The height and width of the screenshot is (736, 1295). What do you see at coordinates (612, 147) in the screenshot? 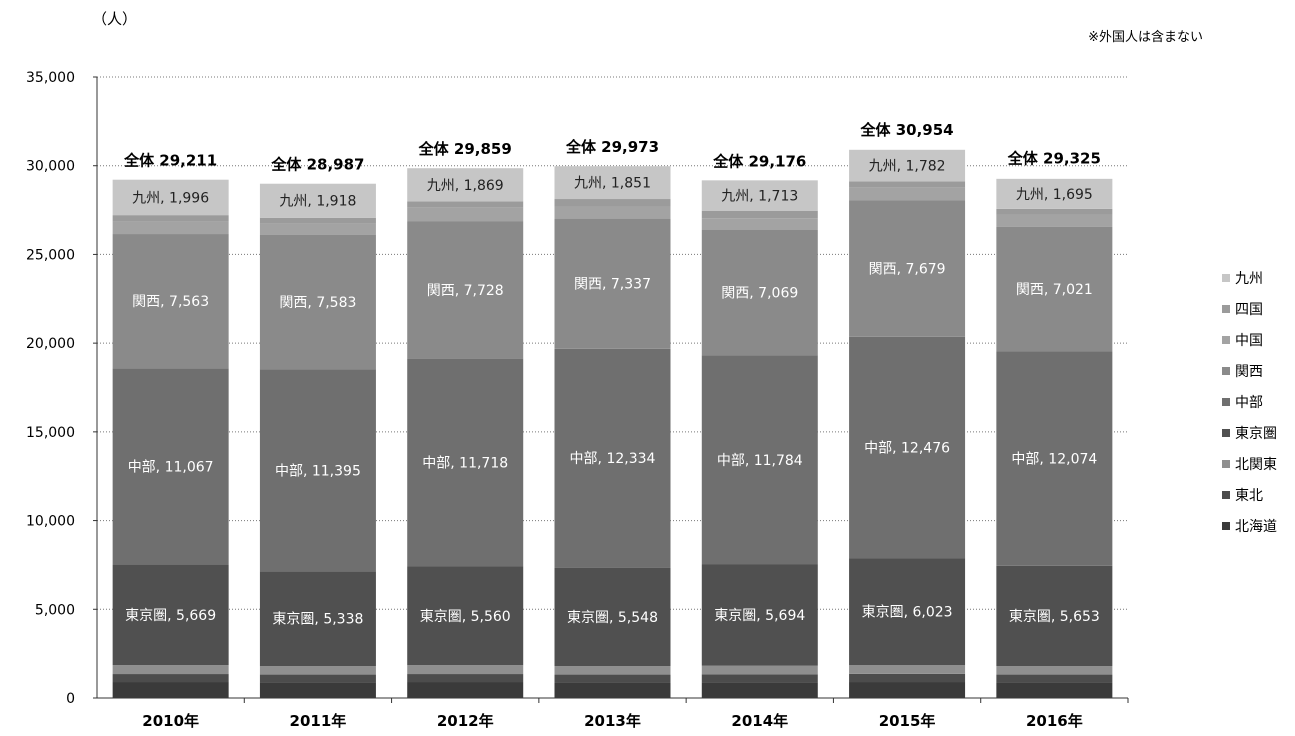
I see `total-label: 全体 29,973` at bounding box center [612, 147].